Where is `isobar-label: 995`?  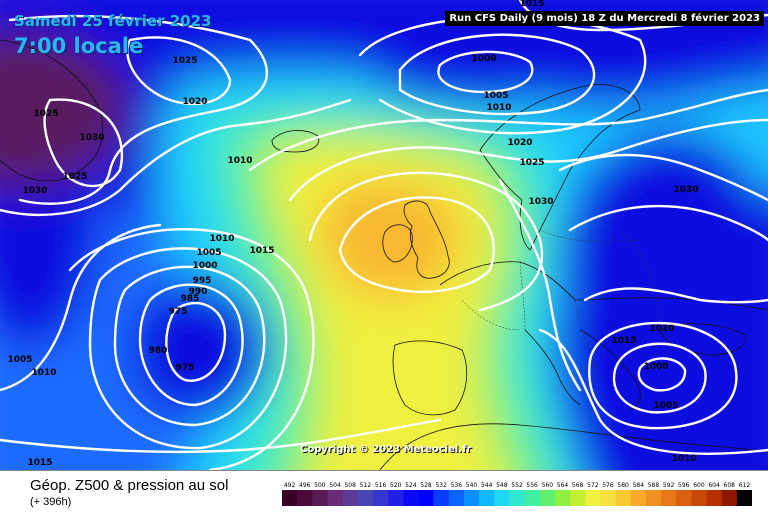
isobar-label: 995 is located at coordinates (202, 281).